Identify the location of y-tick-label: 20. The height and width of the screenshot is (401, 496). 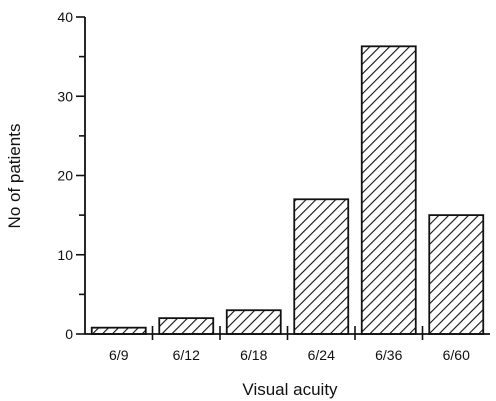
(65, 176).